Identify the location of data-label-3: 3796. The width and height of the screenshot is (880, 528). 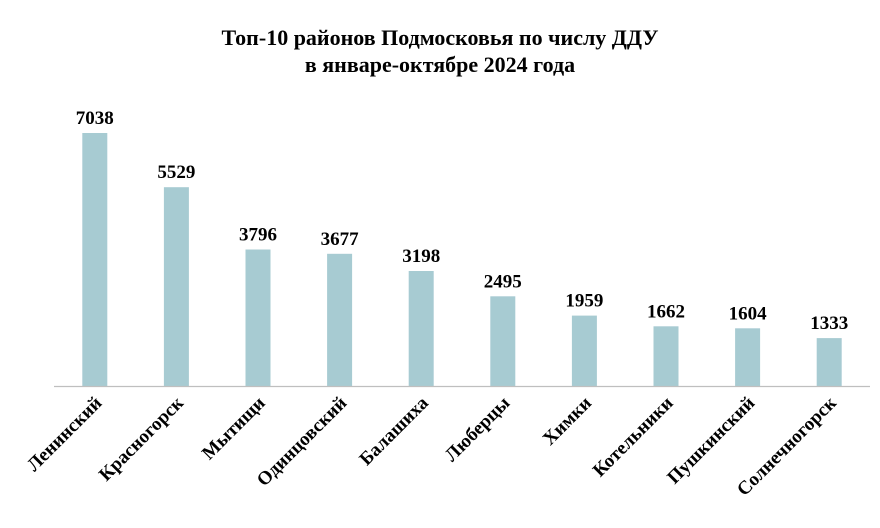
(258, 235).